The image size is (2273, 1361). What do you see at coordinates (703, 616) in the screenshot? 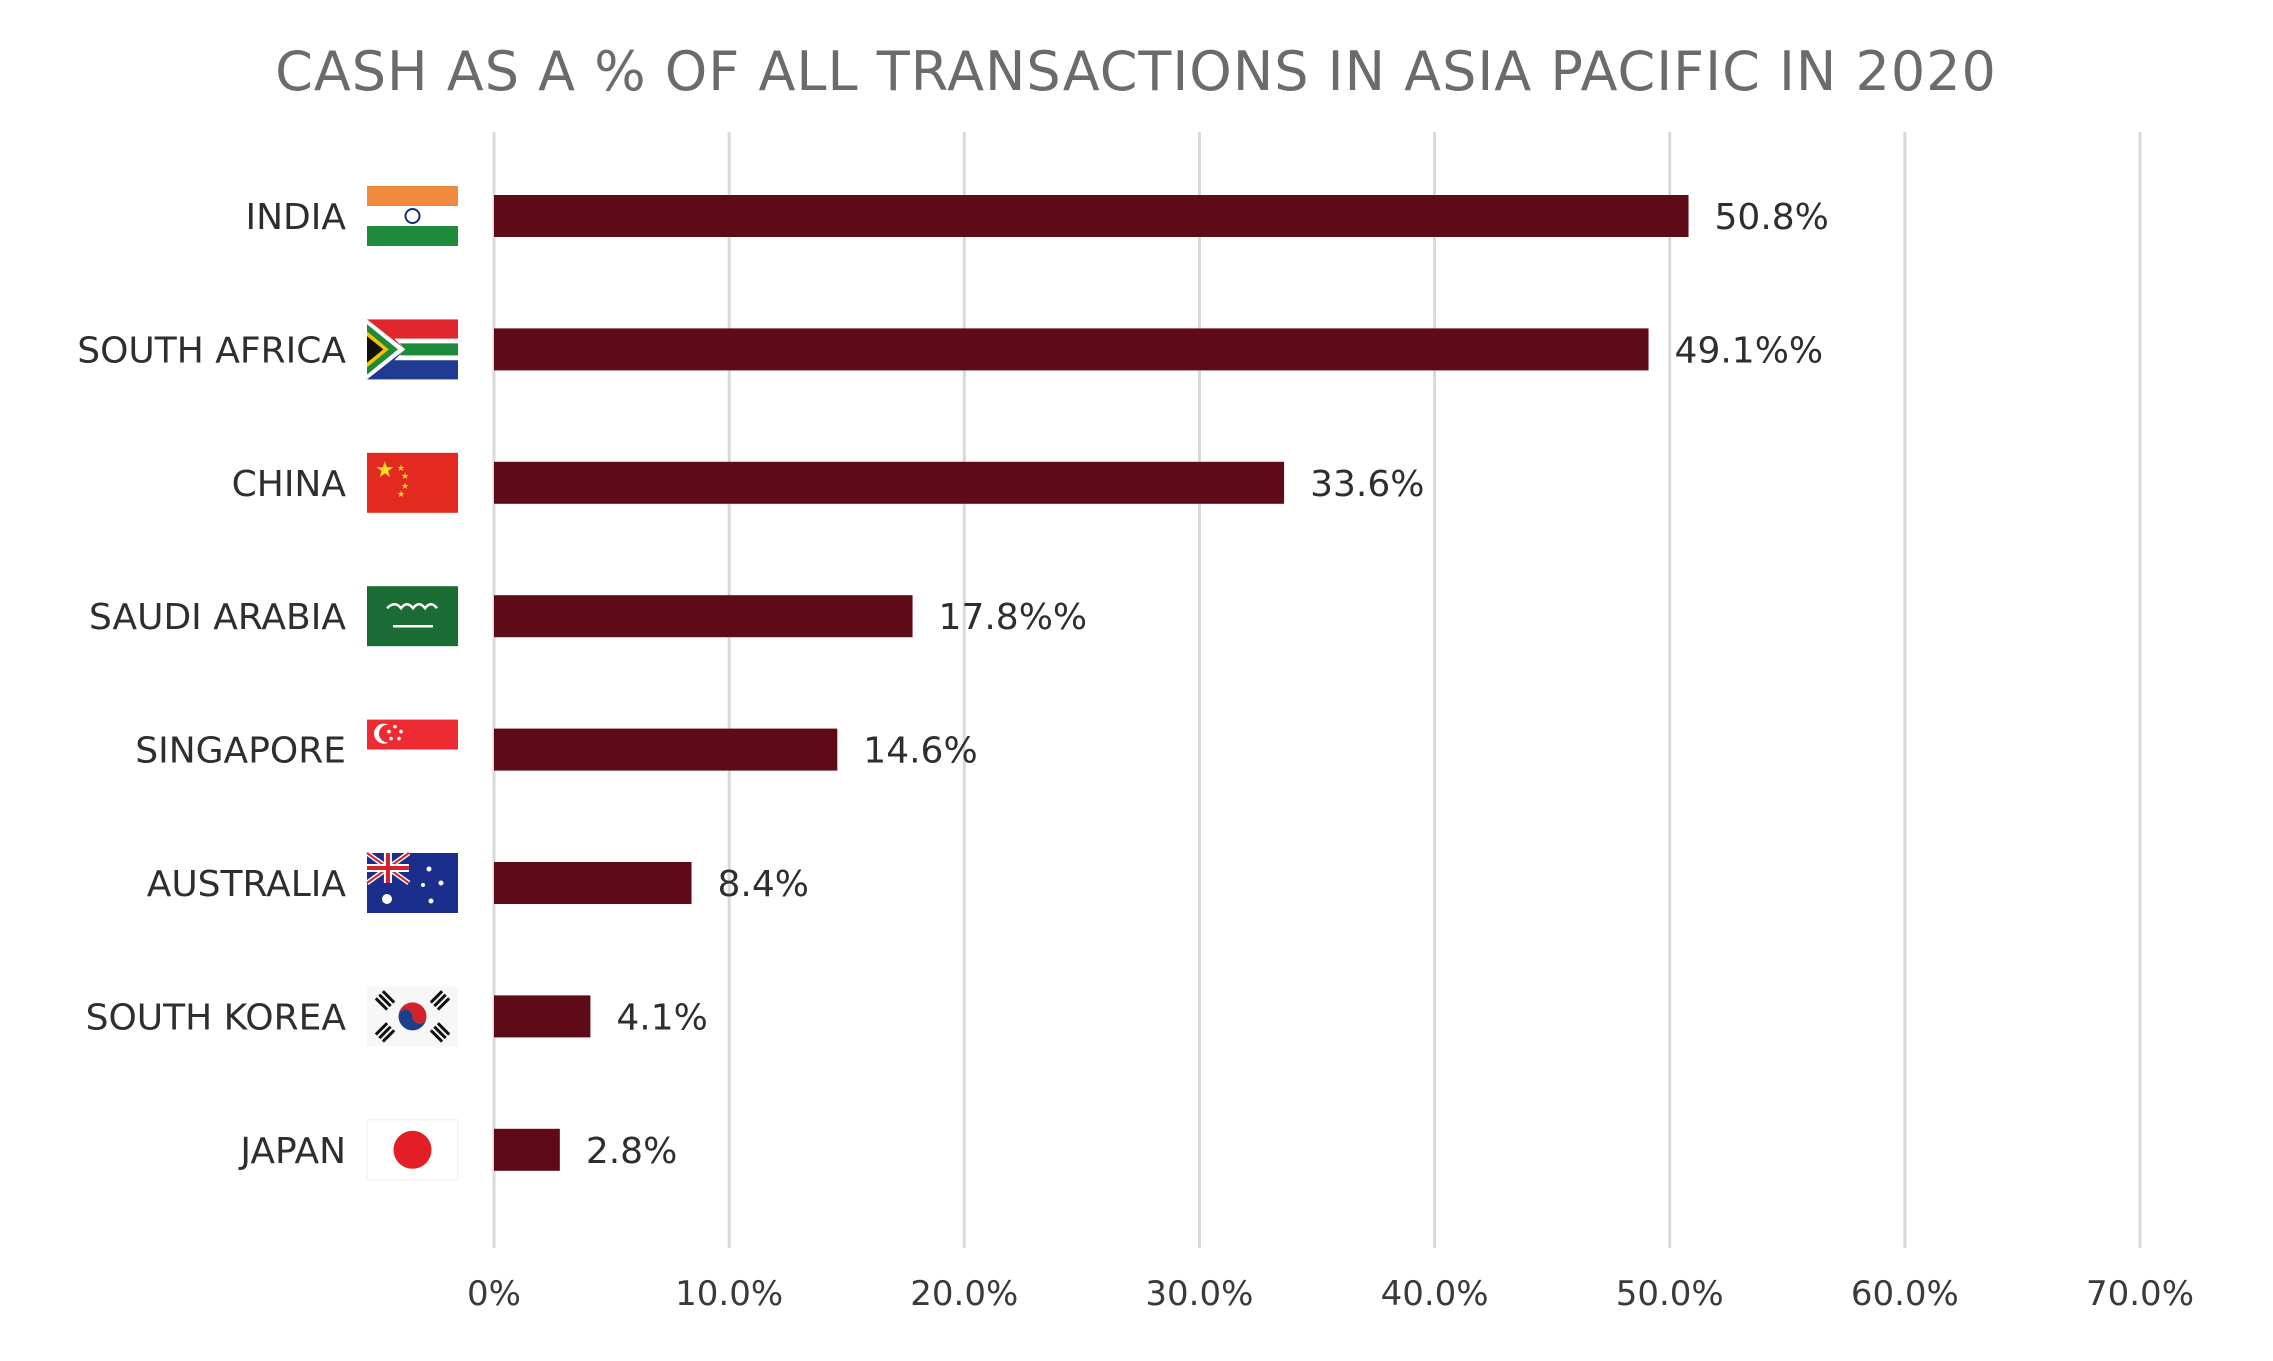
I see `bar-saudi-arabia` at bounding box center [703, 616].